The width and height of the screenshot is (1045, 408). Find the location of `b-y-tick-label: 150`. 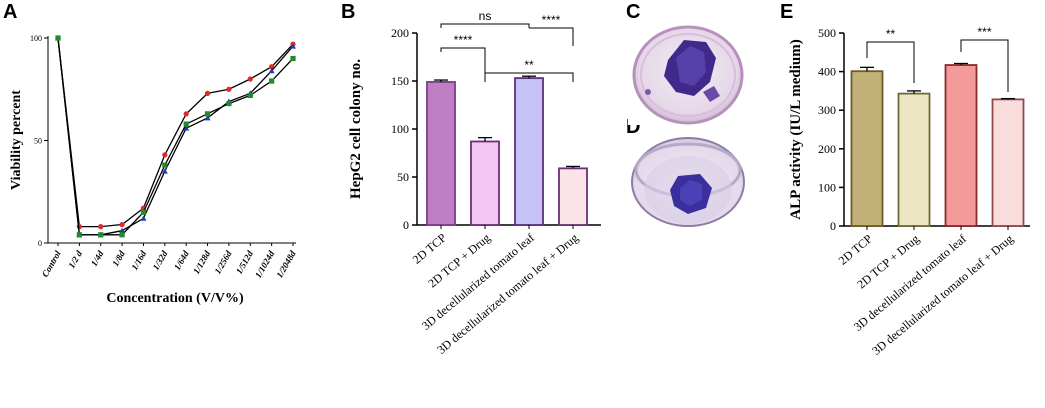

b-y-tick-label: 150 is located at coordinates (400, 81).